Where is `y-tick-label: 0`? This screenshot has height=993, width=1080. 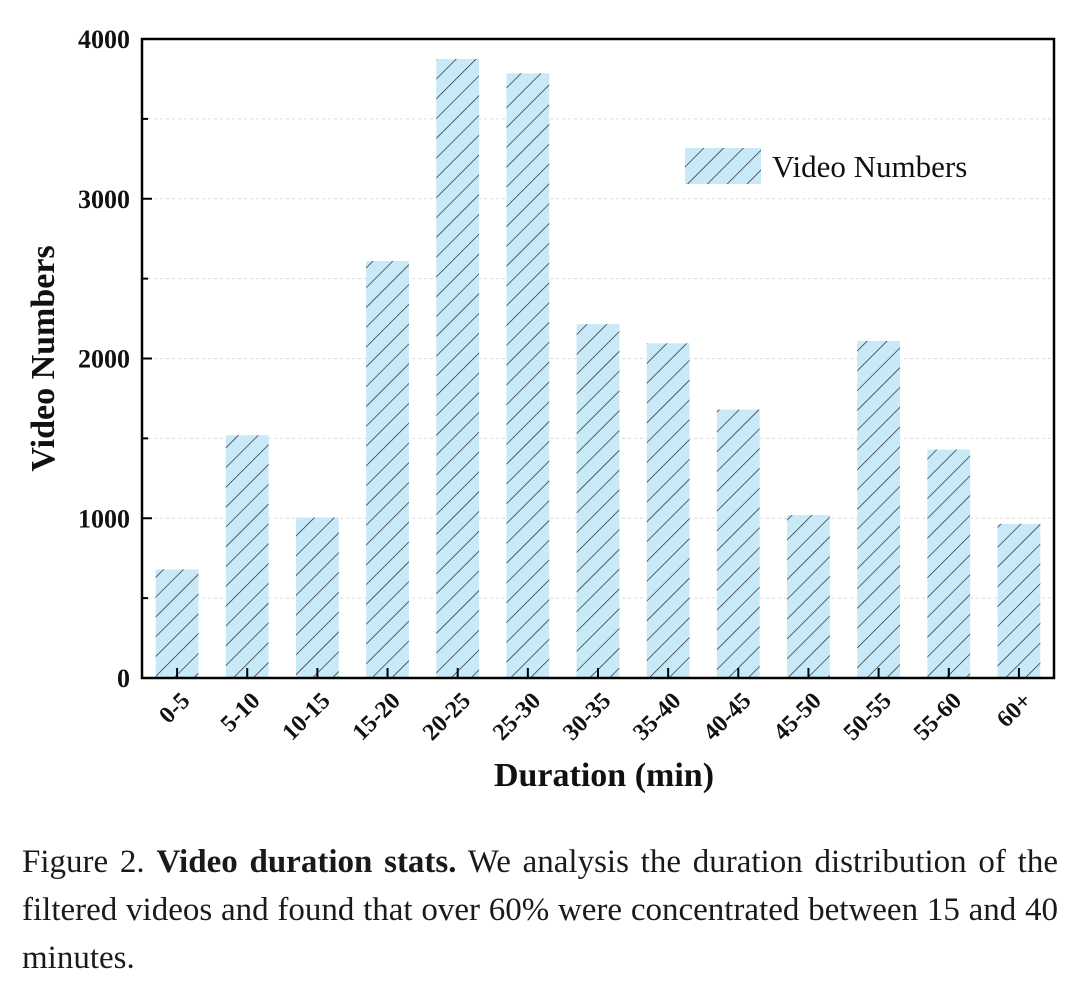
y-tick-label: 0 is located at coordinates (123, 678).